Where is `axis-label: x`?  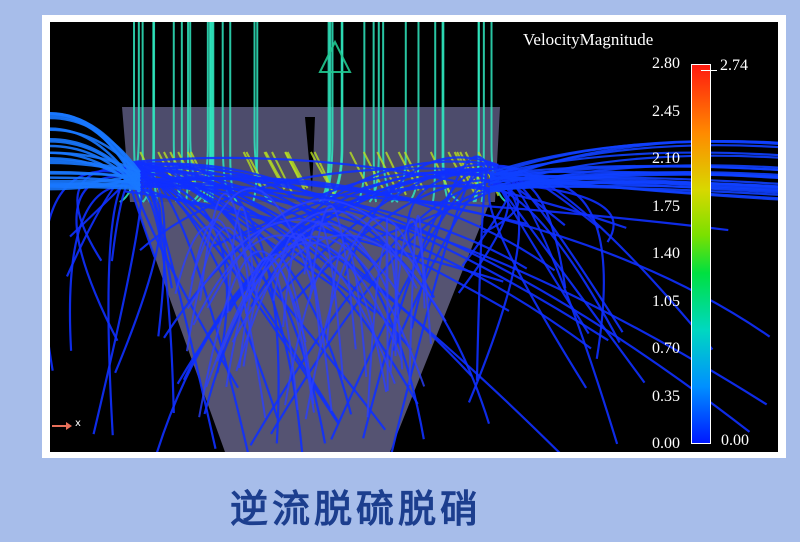
axis-label: x is located at coordinates (78, 423).